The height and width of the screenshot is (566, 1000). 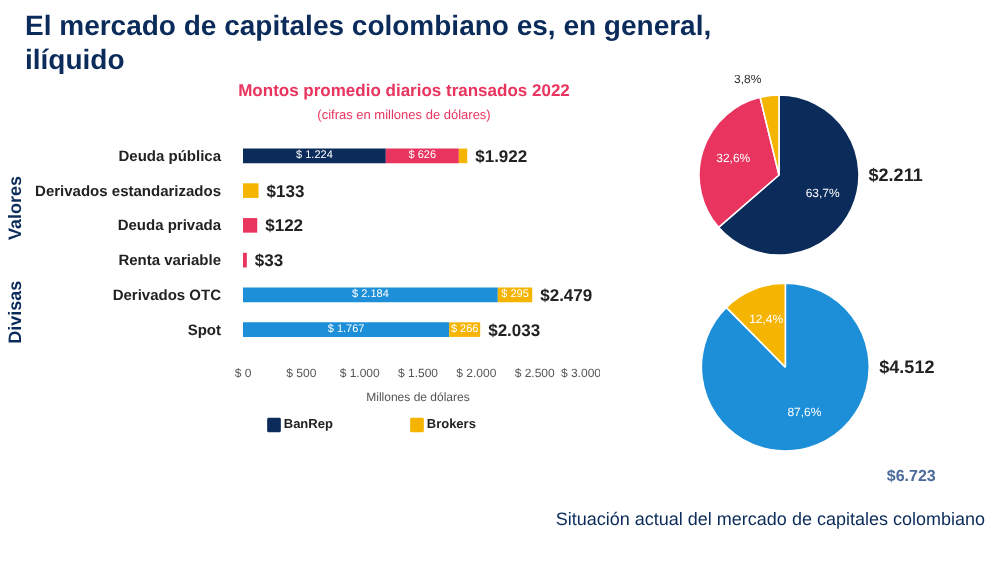 What do you see at coordinates (285, 190) in the screenshot?
I see `total-label: $133` at bounding box center [285, 190].